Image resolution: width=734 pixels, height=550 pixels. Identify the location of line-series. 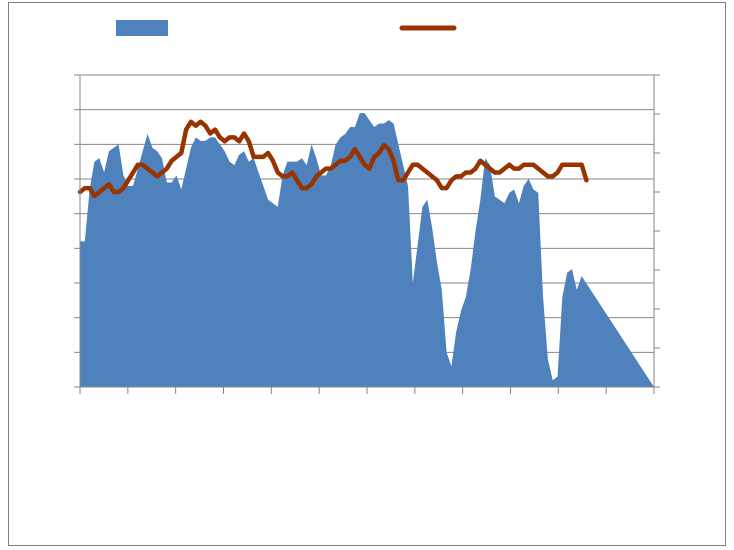
(333, 159).